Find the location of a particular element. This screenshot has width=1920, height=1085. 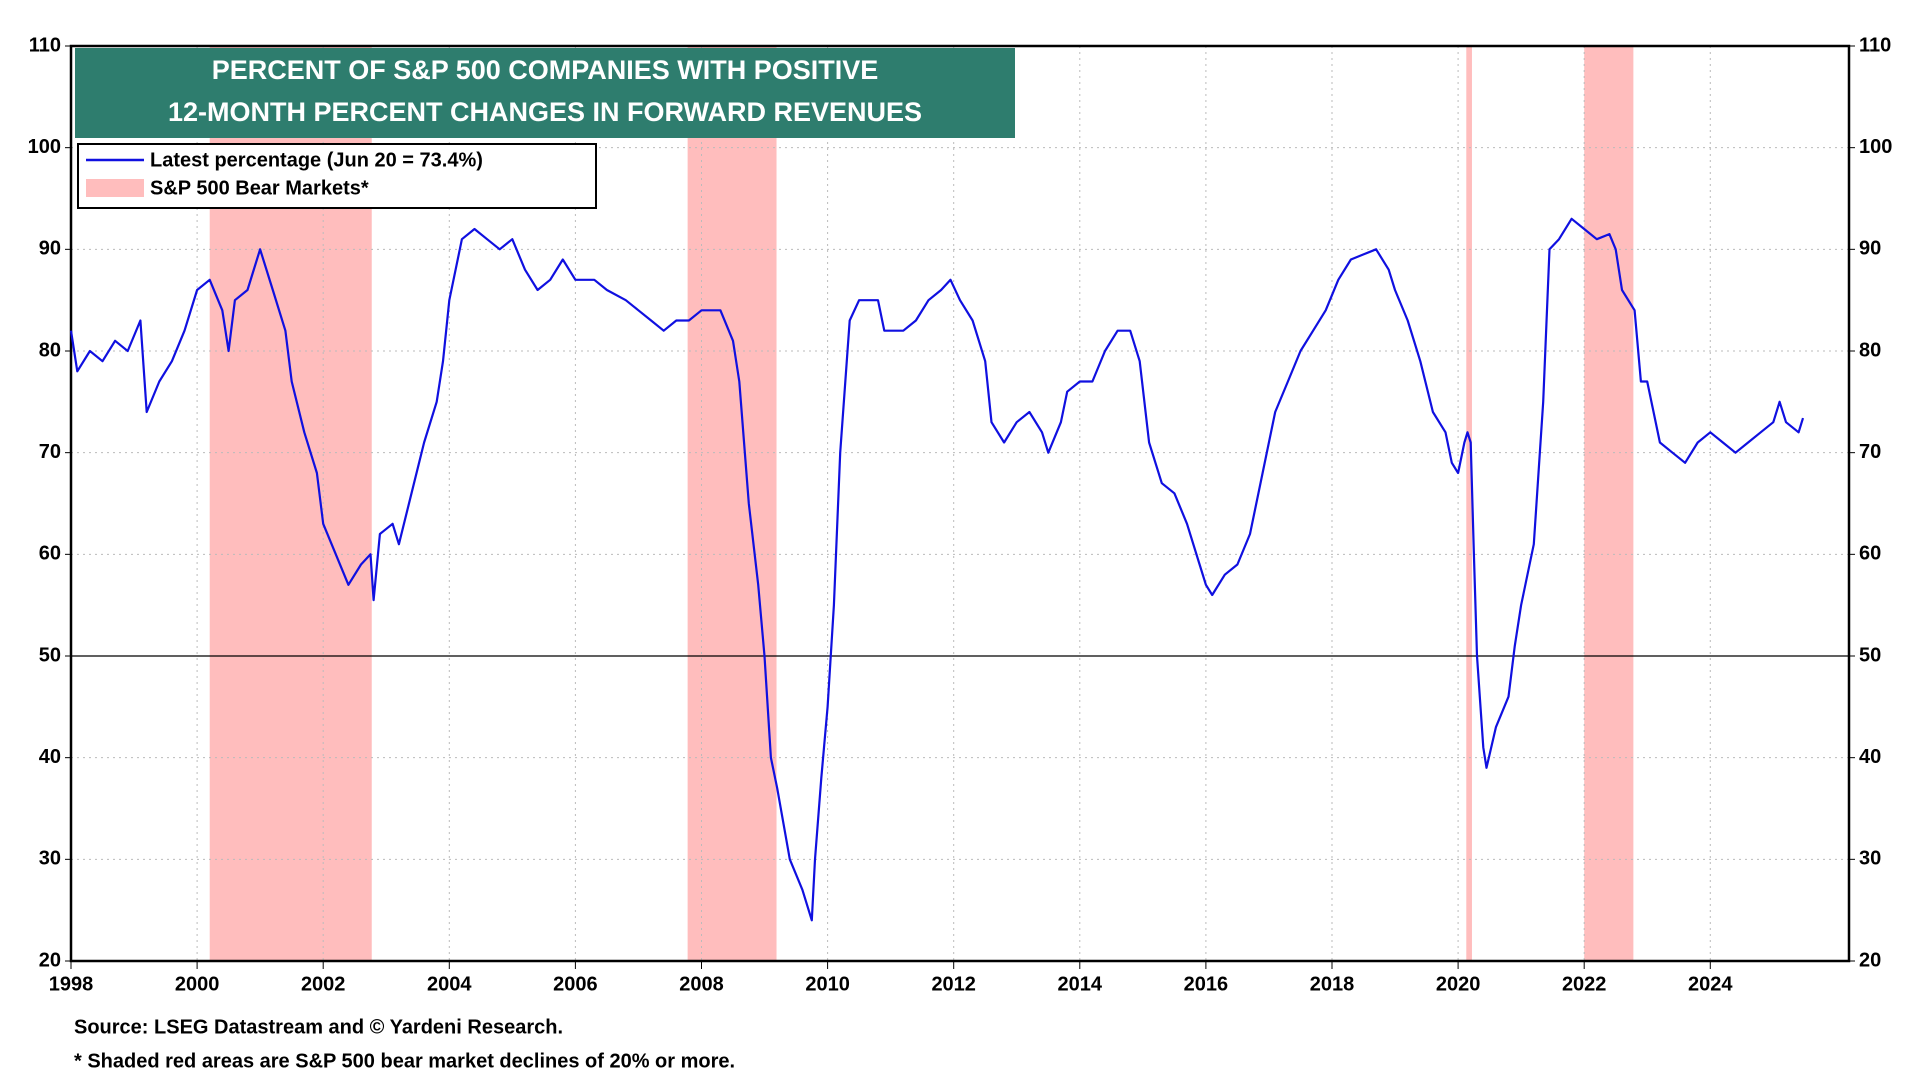

x-tick-label: 2004 is located at coordinates (449, 984).